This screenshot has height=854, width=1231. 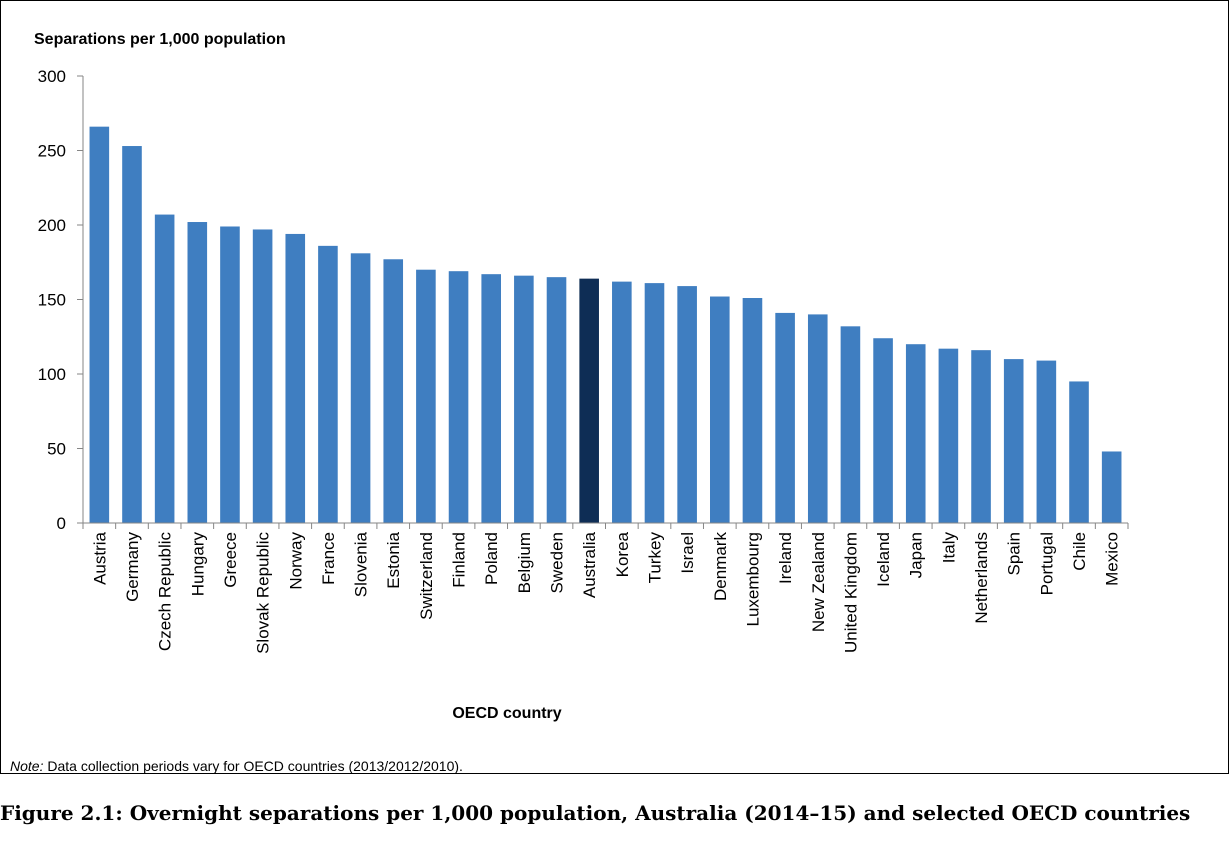 What do you see at coordinates (230, 375) in the screenshot?
I see `bar-greece` at bounding box center [230, 375].